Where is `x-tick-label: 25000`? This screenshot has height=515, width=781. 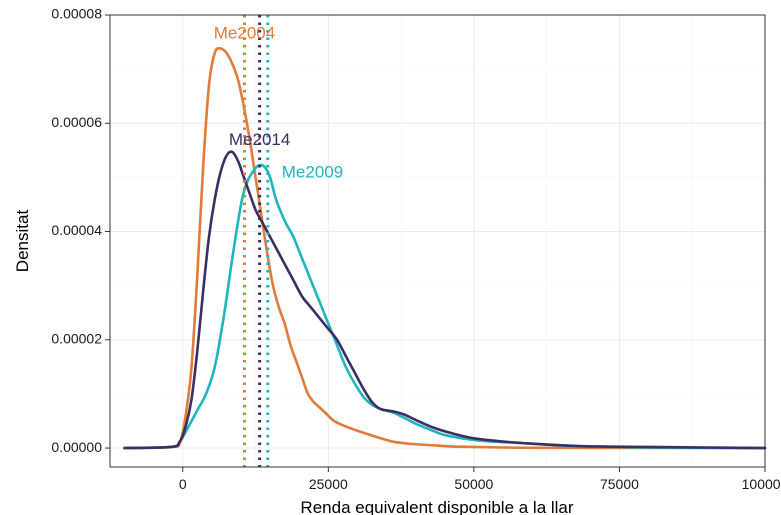
x-tick-label: 25000 is located at coordinates (328, 484).